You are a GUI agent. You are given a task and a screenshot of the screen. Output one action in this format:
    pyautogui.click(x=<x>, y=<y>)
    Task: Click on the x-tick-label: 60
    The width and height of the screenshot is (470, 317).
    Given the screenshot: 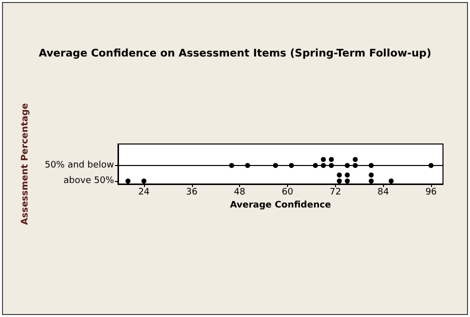 What is the action you would take?
    pyautogui.click(x=288, y=193)
    